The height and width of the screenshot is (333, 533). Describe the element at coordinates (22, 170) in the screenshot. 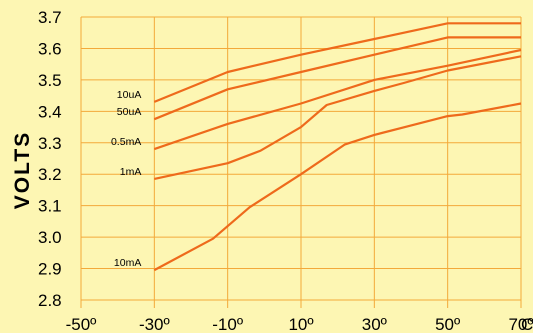

I see `y-axis-label: VOLTS` at that location.